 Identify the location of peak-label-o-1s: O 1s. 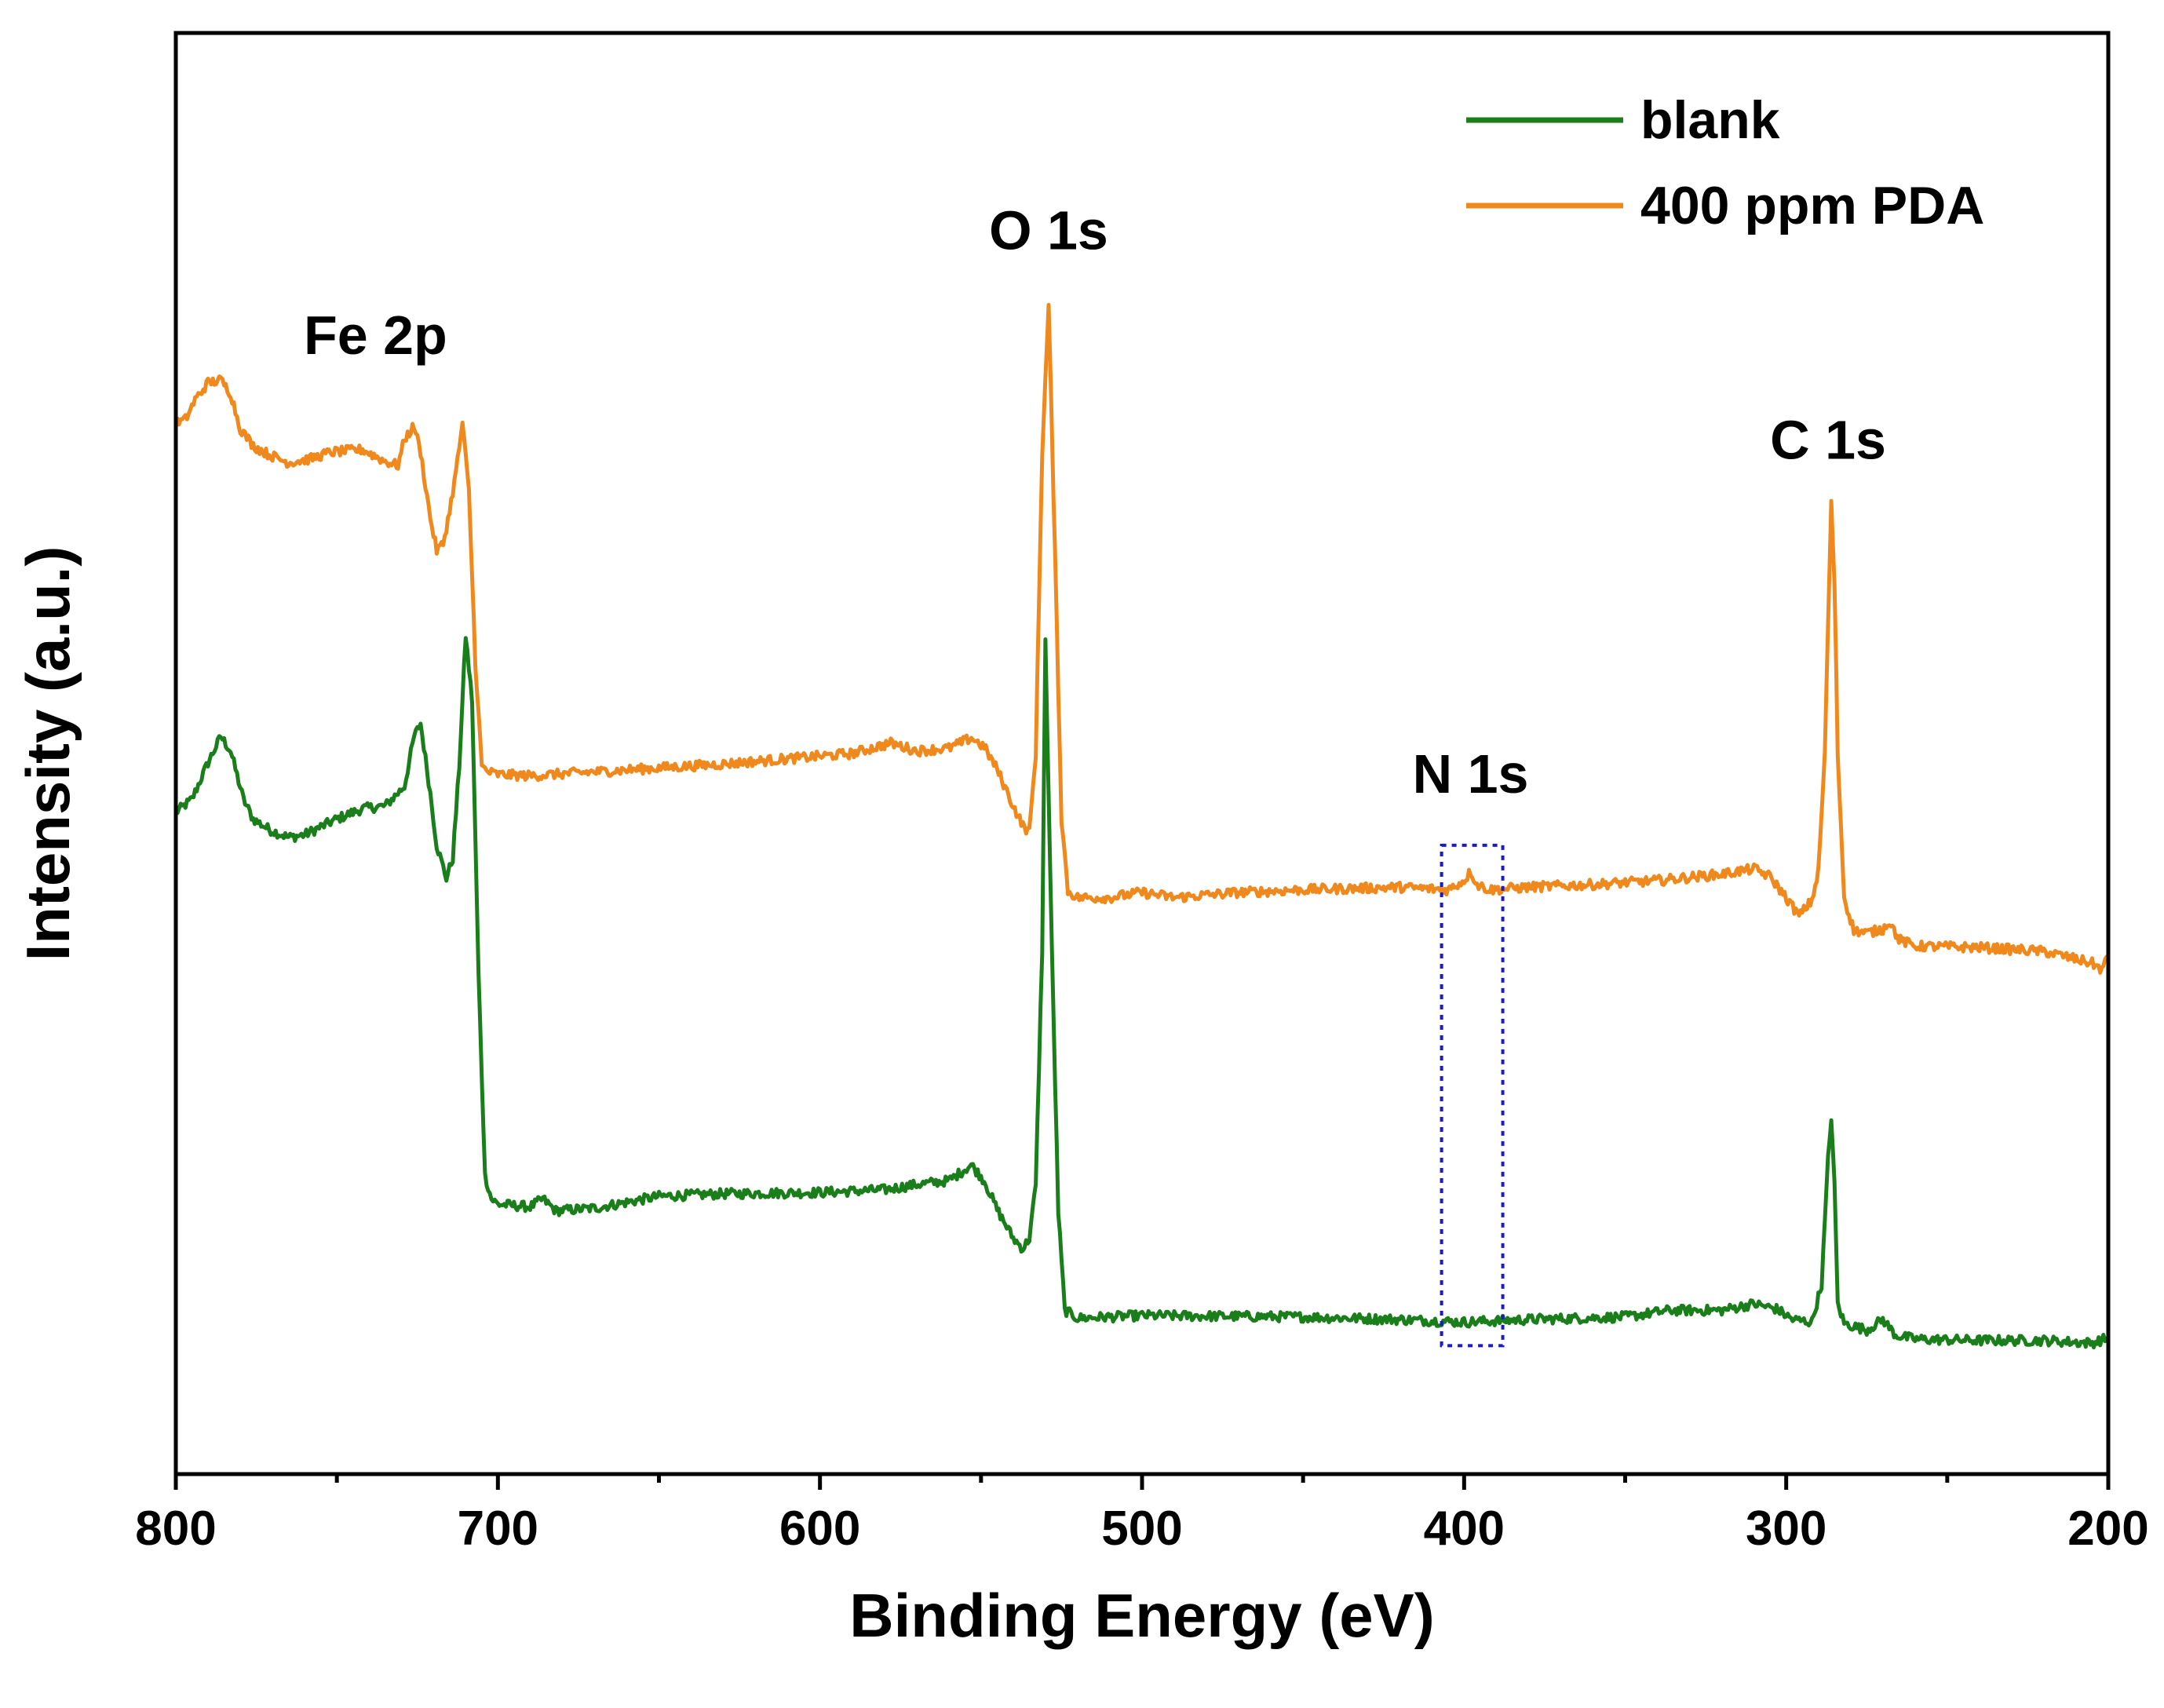
(1049, 230).